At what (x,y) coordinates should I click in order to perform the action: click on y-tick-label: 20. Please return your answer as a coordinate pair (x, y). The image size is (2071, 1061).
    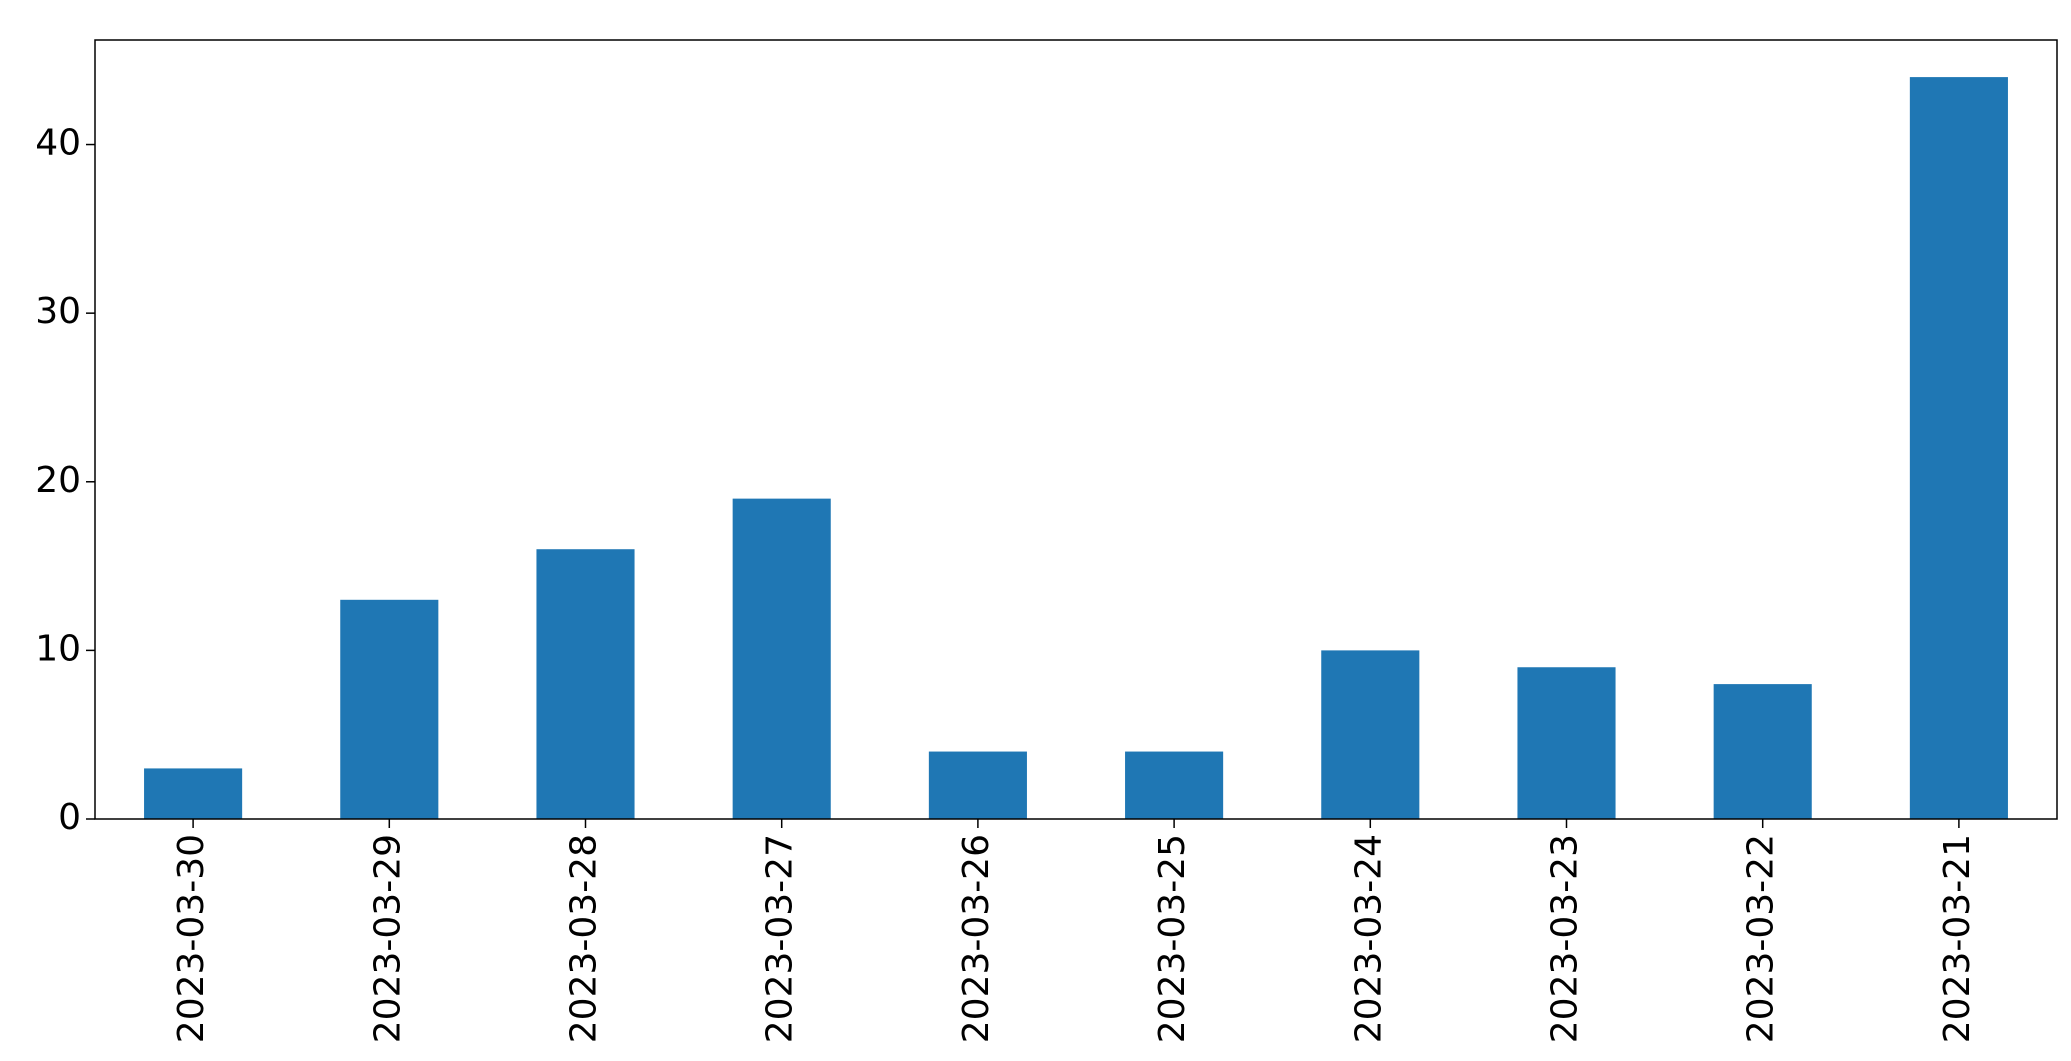
    Looking at the image, I should click on (58, 480).